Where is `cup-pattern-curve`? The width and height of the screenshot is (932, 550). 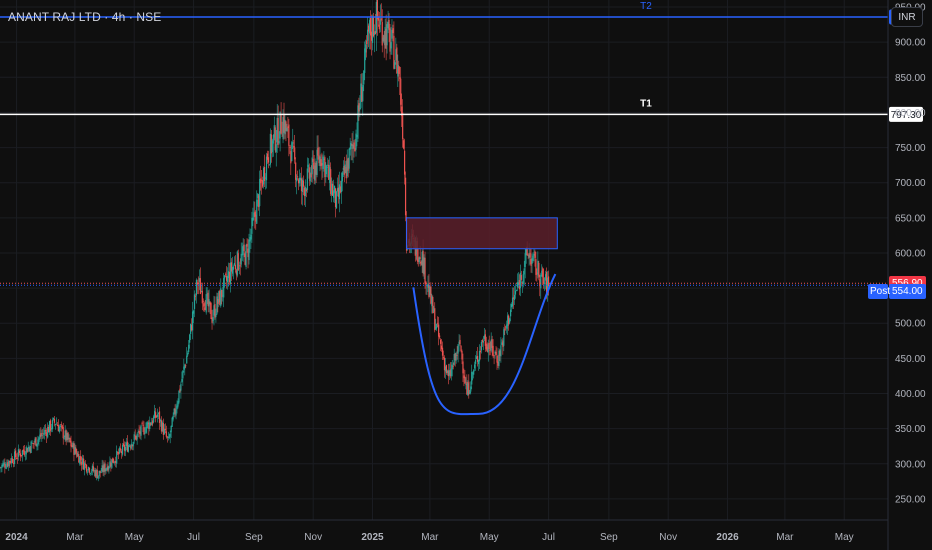
cup-pattern-curve is located at coordinates (484, 344).